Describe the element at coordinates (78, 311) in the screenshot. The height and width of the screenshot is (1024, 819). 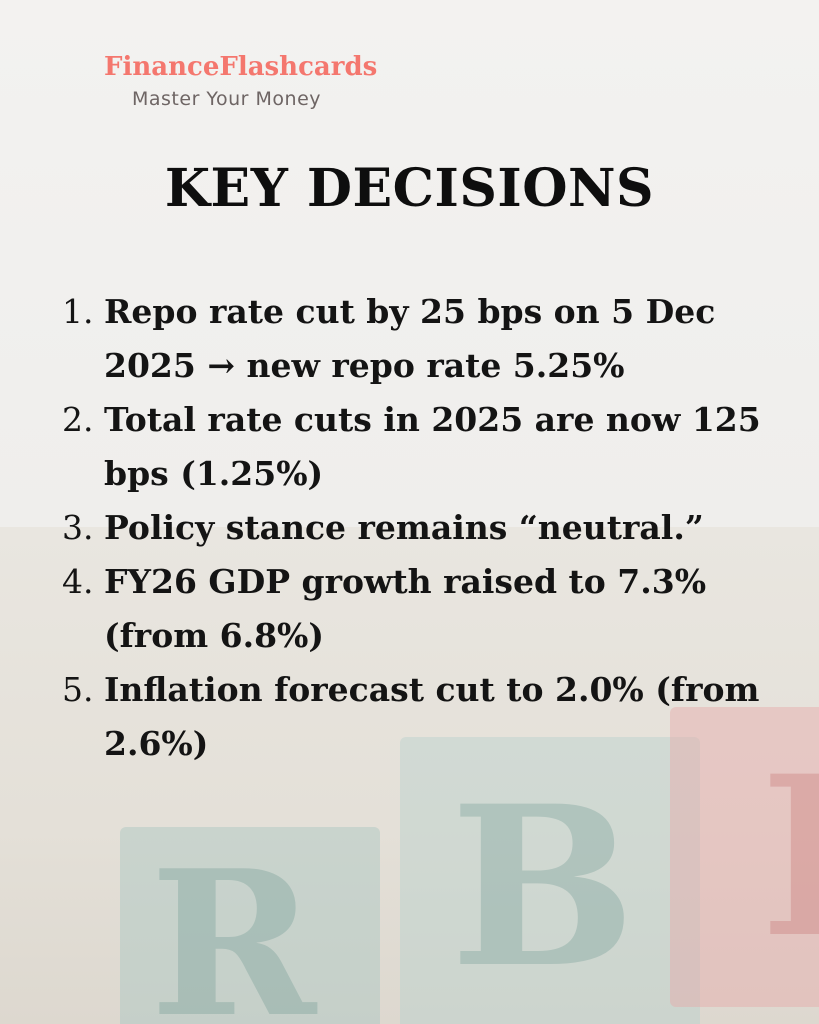
I see `item-number: 1.` at that location.